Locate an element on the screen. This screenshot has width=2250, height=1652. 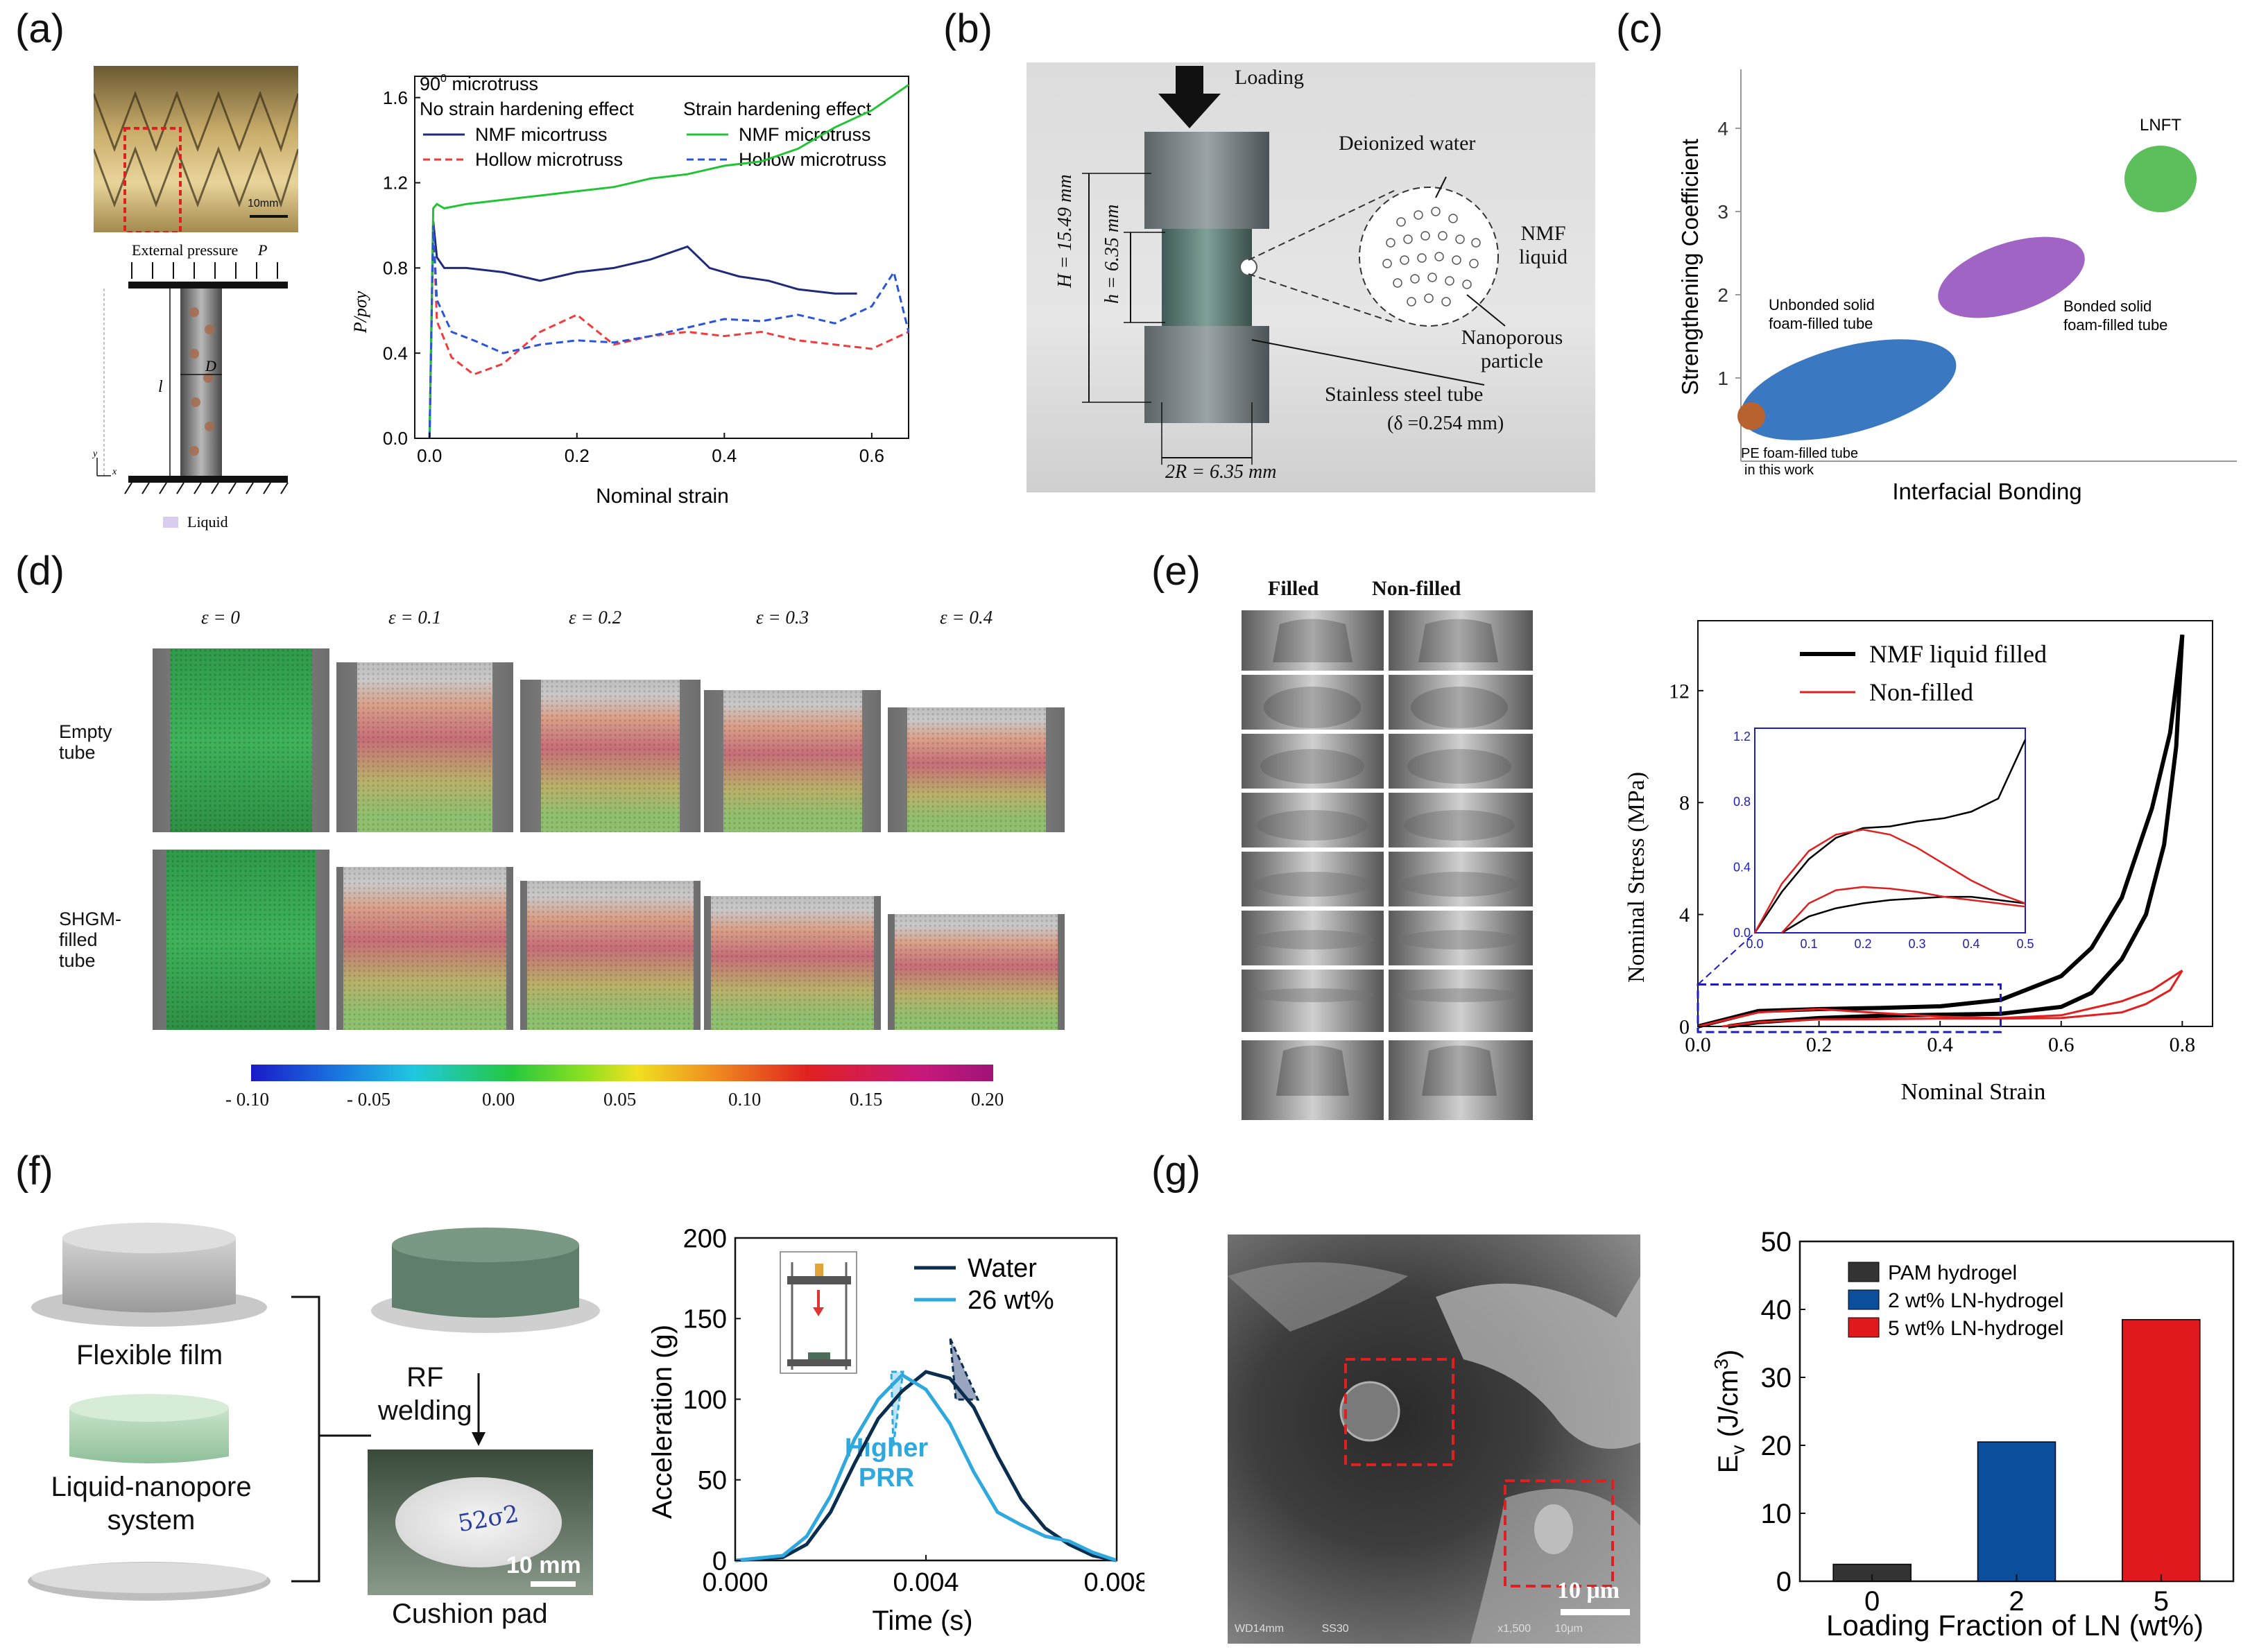
chart-e-inset-xtick-3: 0.3 is located at coordinates (1917, 944).